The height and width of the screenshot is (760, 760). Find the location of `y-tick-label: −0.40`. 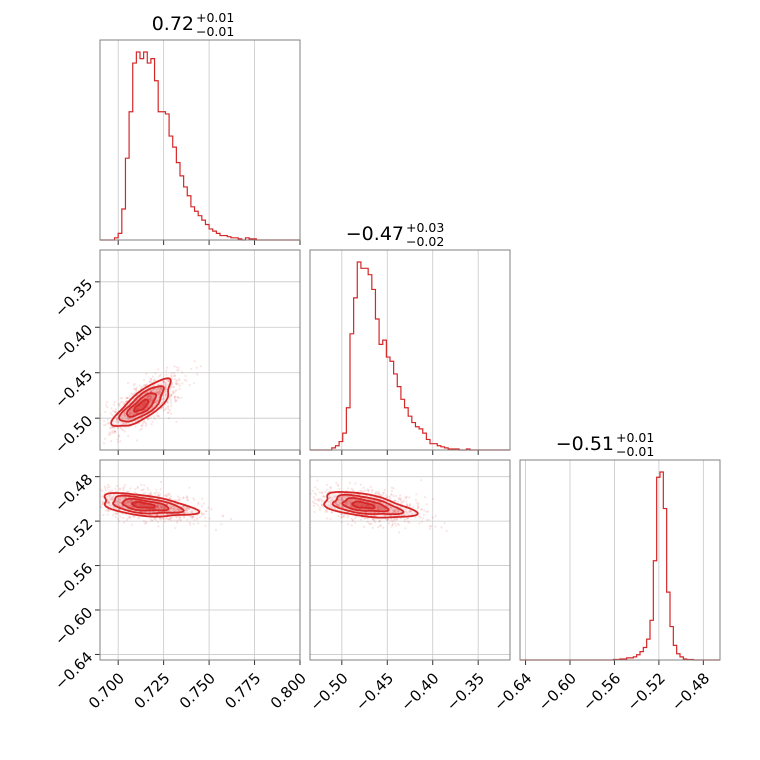

y-tick-label: −0.40 is located at coordinates (73, 343).